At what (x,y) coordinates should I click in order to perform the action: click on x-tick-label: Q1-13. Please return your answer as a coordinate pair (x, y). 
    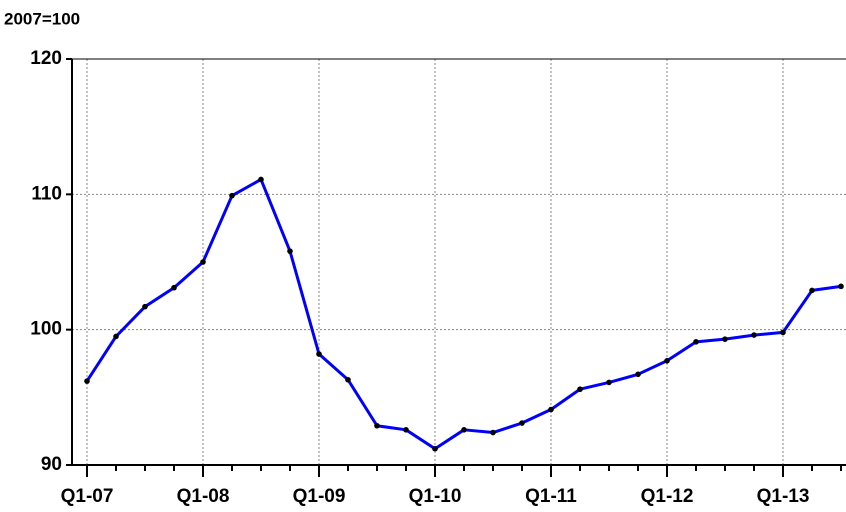
    Looking at the image, I should click on (783, 496).